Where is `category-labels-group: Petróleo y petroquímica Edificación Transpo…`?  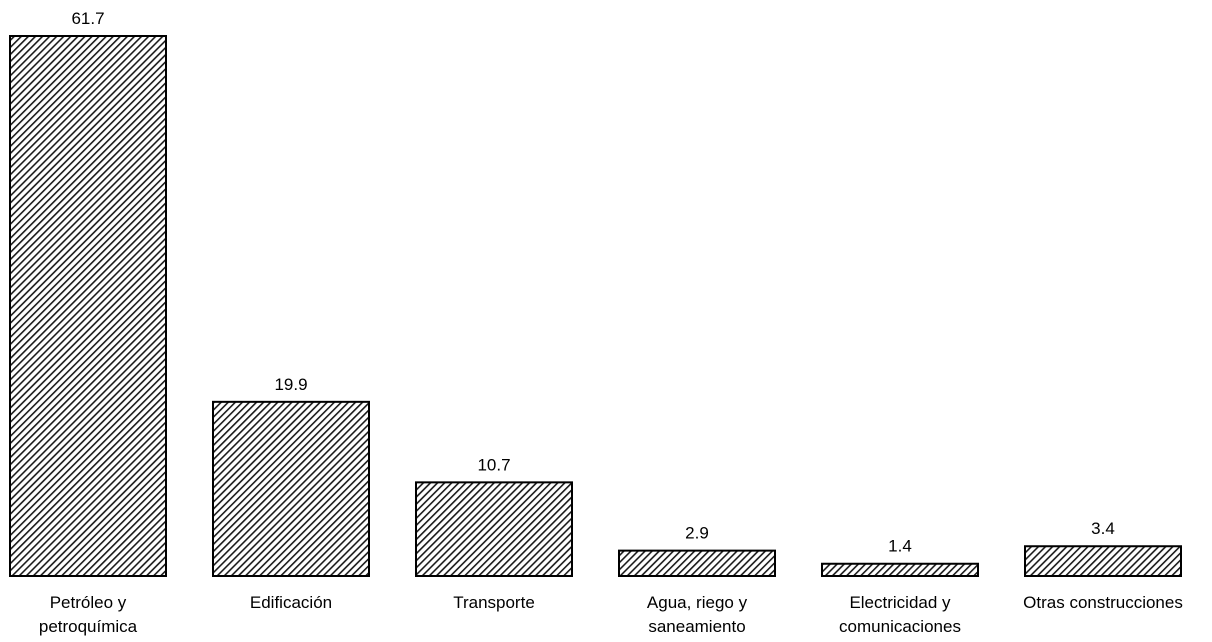
category-labels-group: Petróleo y petroquímica Edificación Transpo… is located at coordinates (611, 614).